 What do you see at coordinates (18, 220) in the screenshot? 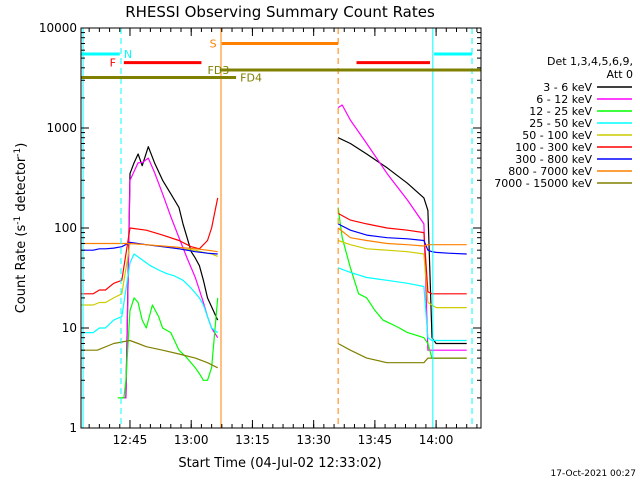
I see `y-axis-label-exp1: -1` at bounding box center [18, 220].